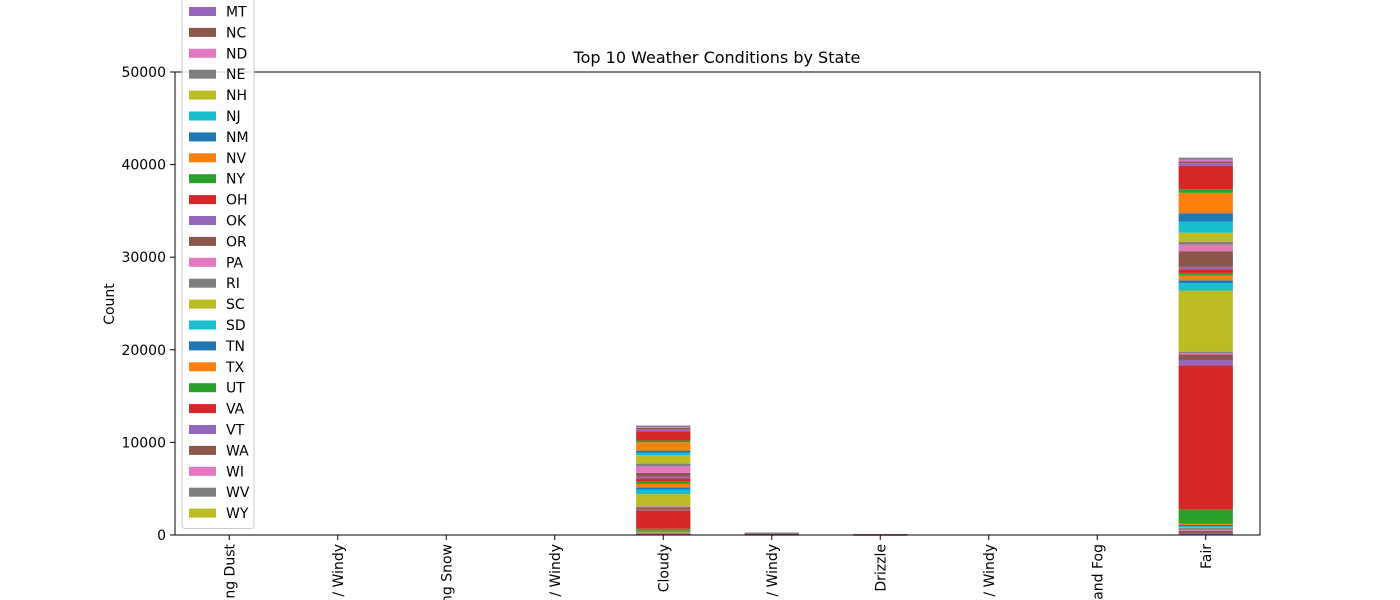 Image resolution: width=1400 pixels, height=600 pixels. What do you see at coordinates (235, 347) in the screenshot?
I see `legend-label: TN` at bounding box center [235, 347].